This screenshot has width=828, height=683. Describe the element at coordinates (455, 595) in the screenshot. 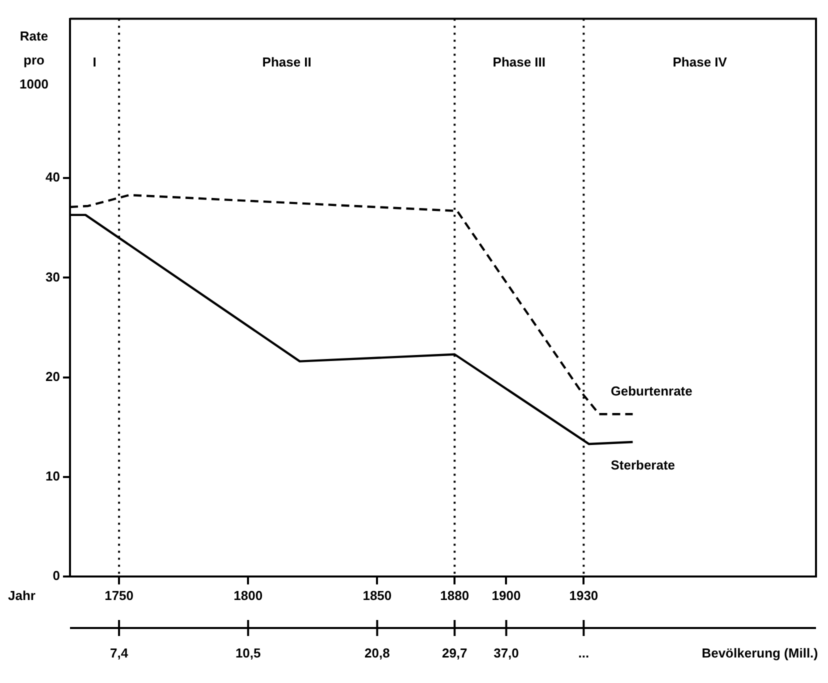

I see `x-tick-label: 1880` at that location.